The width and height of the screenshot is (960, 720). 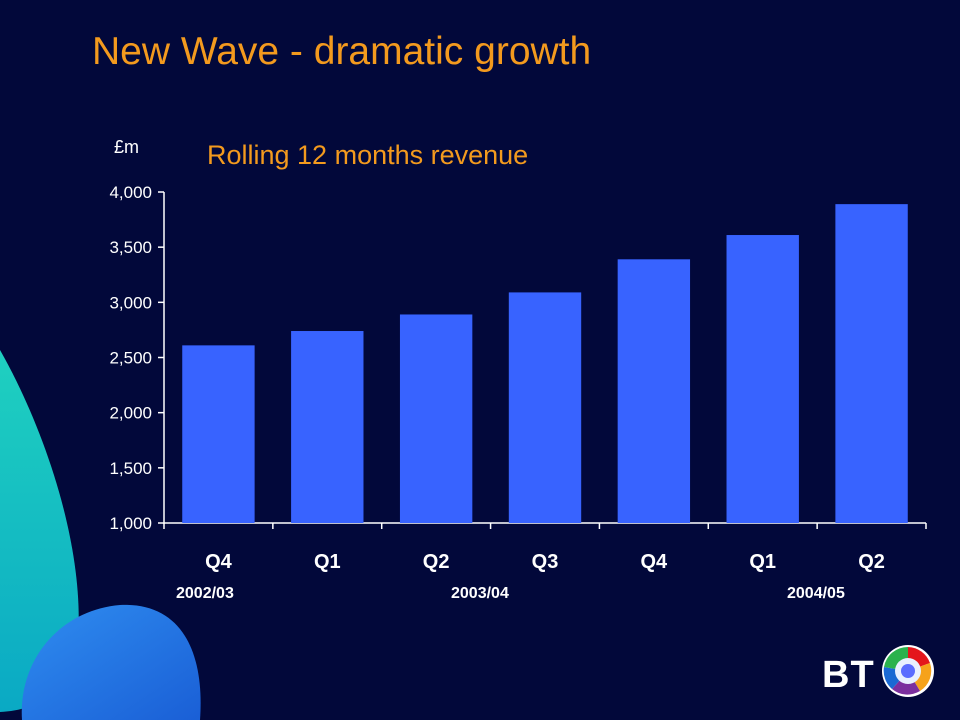 I want to click on teal-swoosh, so click(x=39, y=531).